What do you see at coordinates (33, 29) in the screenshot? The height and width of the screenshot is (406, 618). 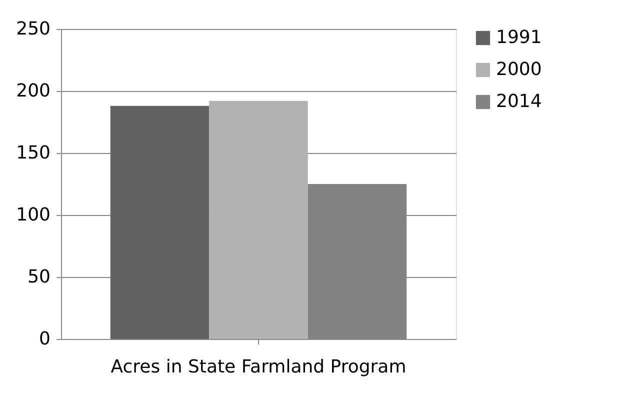 I see `y-tick-label: 250` at bounding box center [33, 29].